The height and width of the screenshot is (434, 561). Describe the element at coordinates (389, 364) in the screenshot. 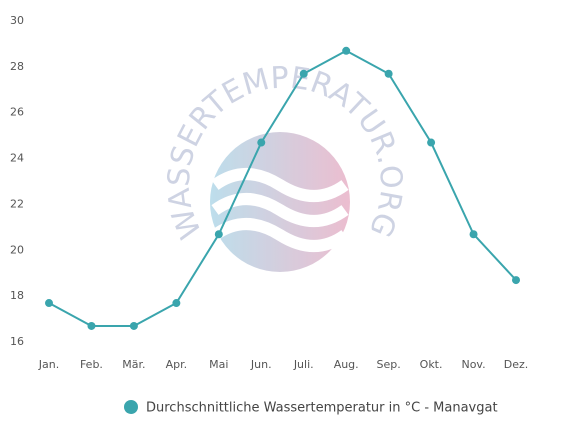

I see `x-tick-label: Sep.` at that location.